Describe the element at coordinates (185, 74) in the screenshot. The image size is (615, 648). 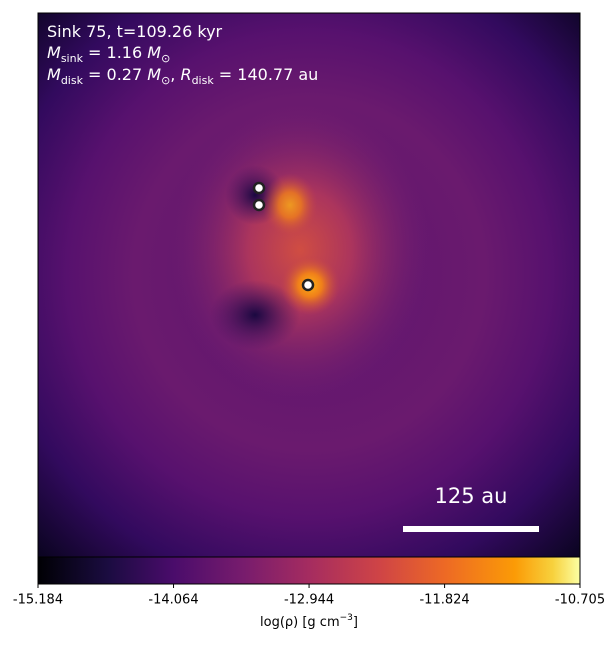
I see `annotation-text: R` at that location.